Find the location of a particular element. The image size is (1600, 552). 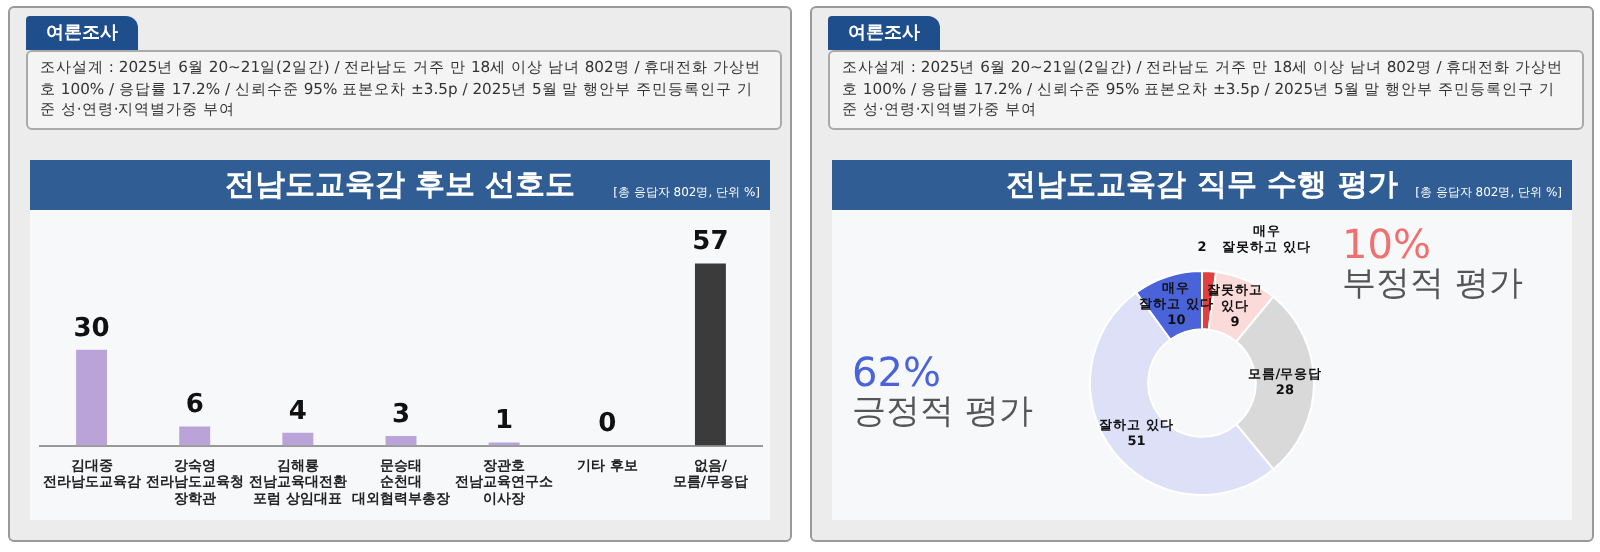

data-label: 6 is located at coordinates (194, 405).